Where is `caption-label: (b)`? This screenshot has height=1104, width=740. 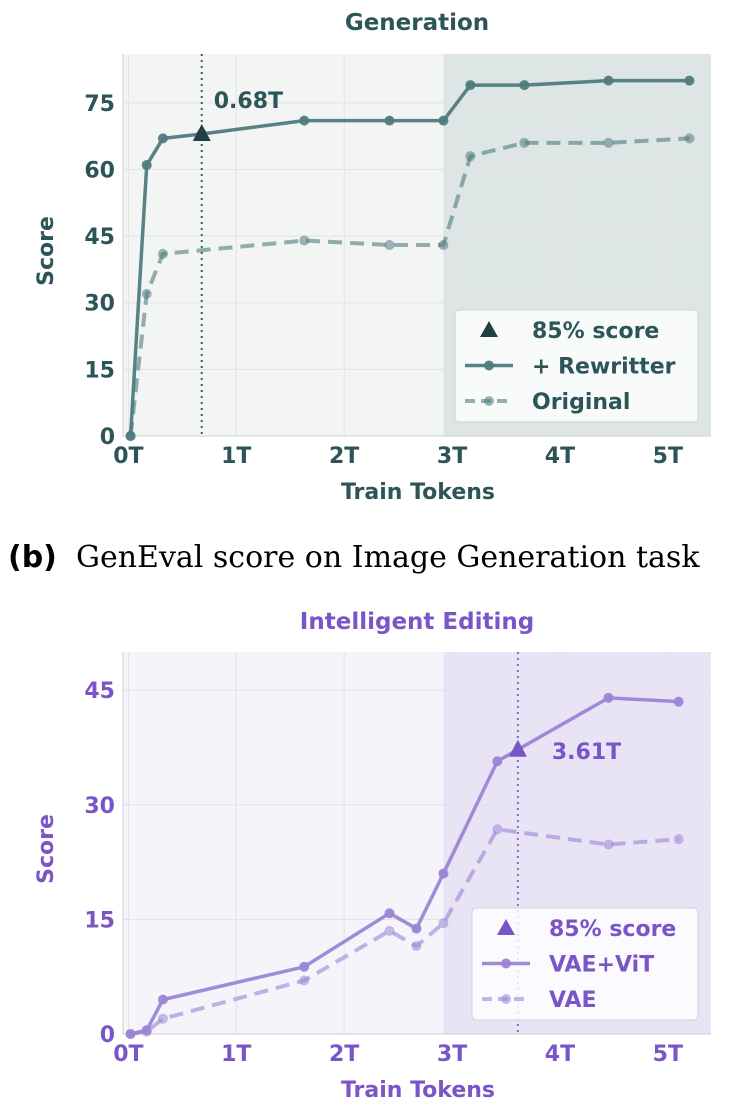 caption-label: (b) is located at coordinates (32, 557).